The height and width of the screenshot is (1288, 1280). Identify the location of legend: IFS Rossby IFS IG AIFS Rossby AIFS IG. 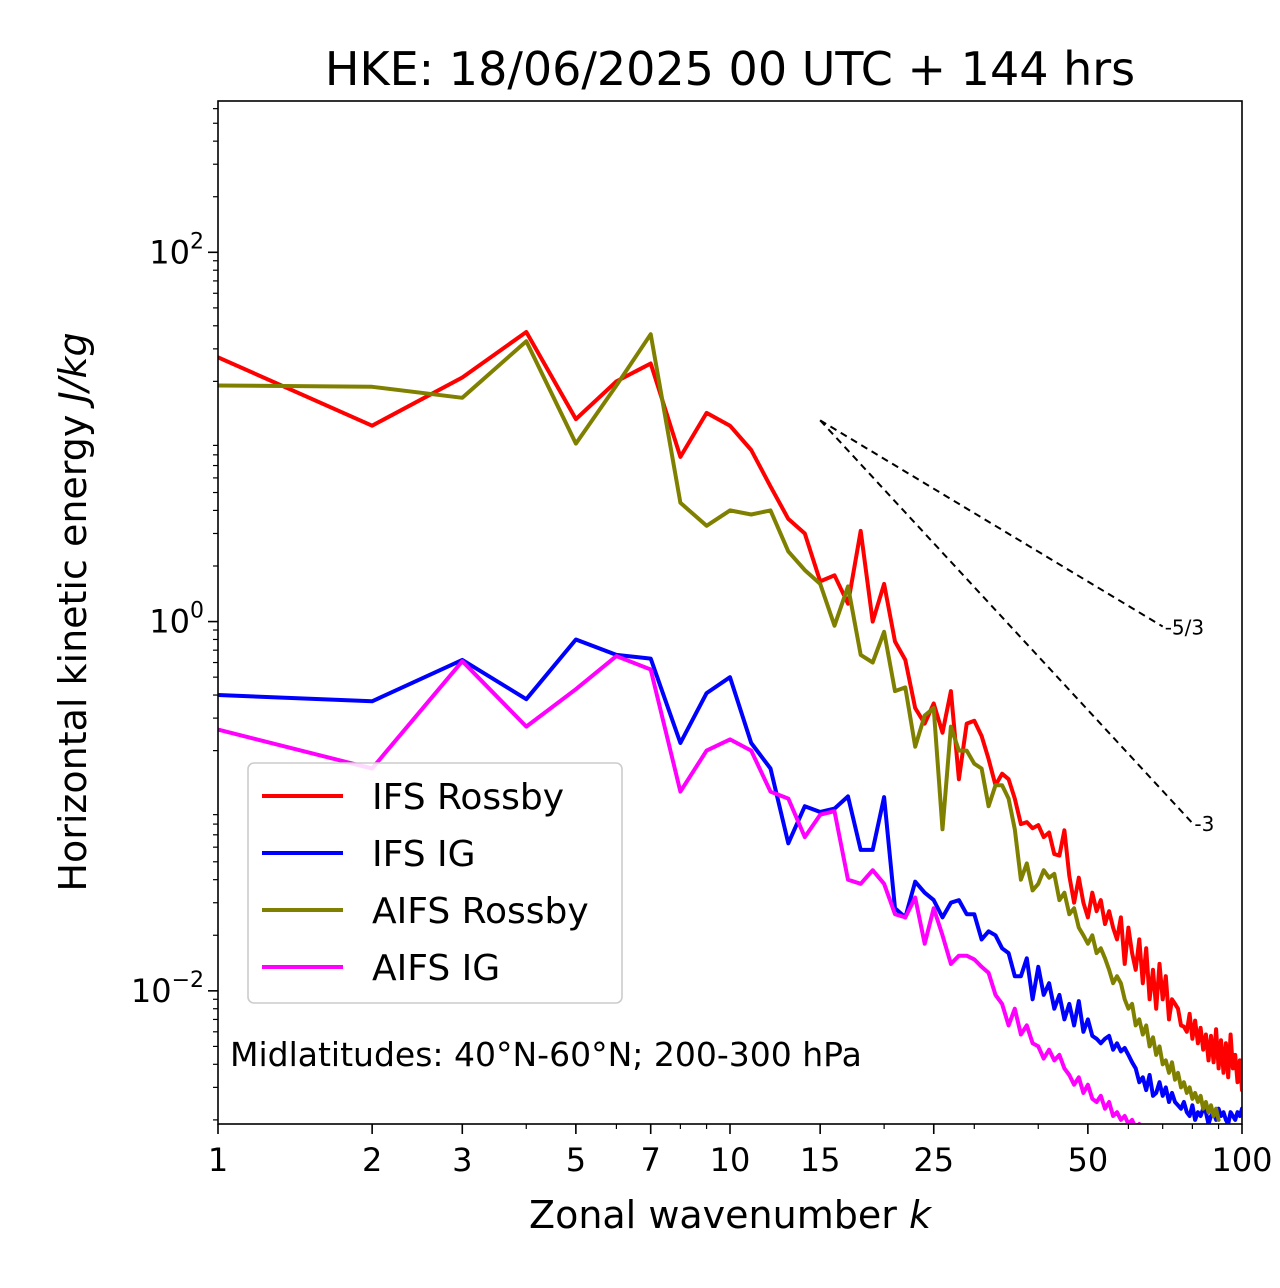
(435, 883).